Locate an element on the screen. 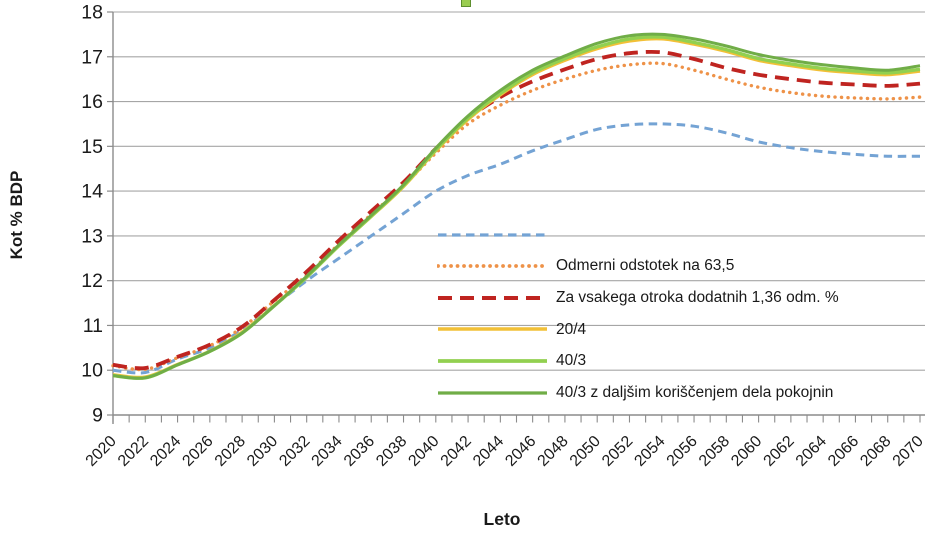  y-tick-label: 16 is located at coordinates (92, 102).